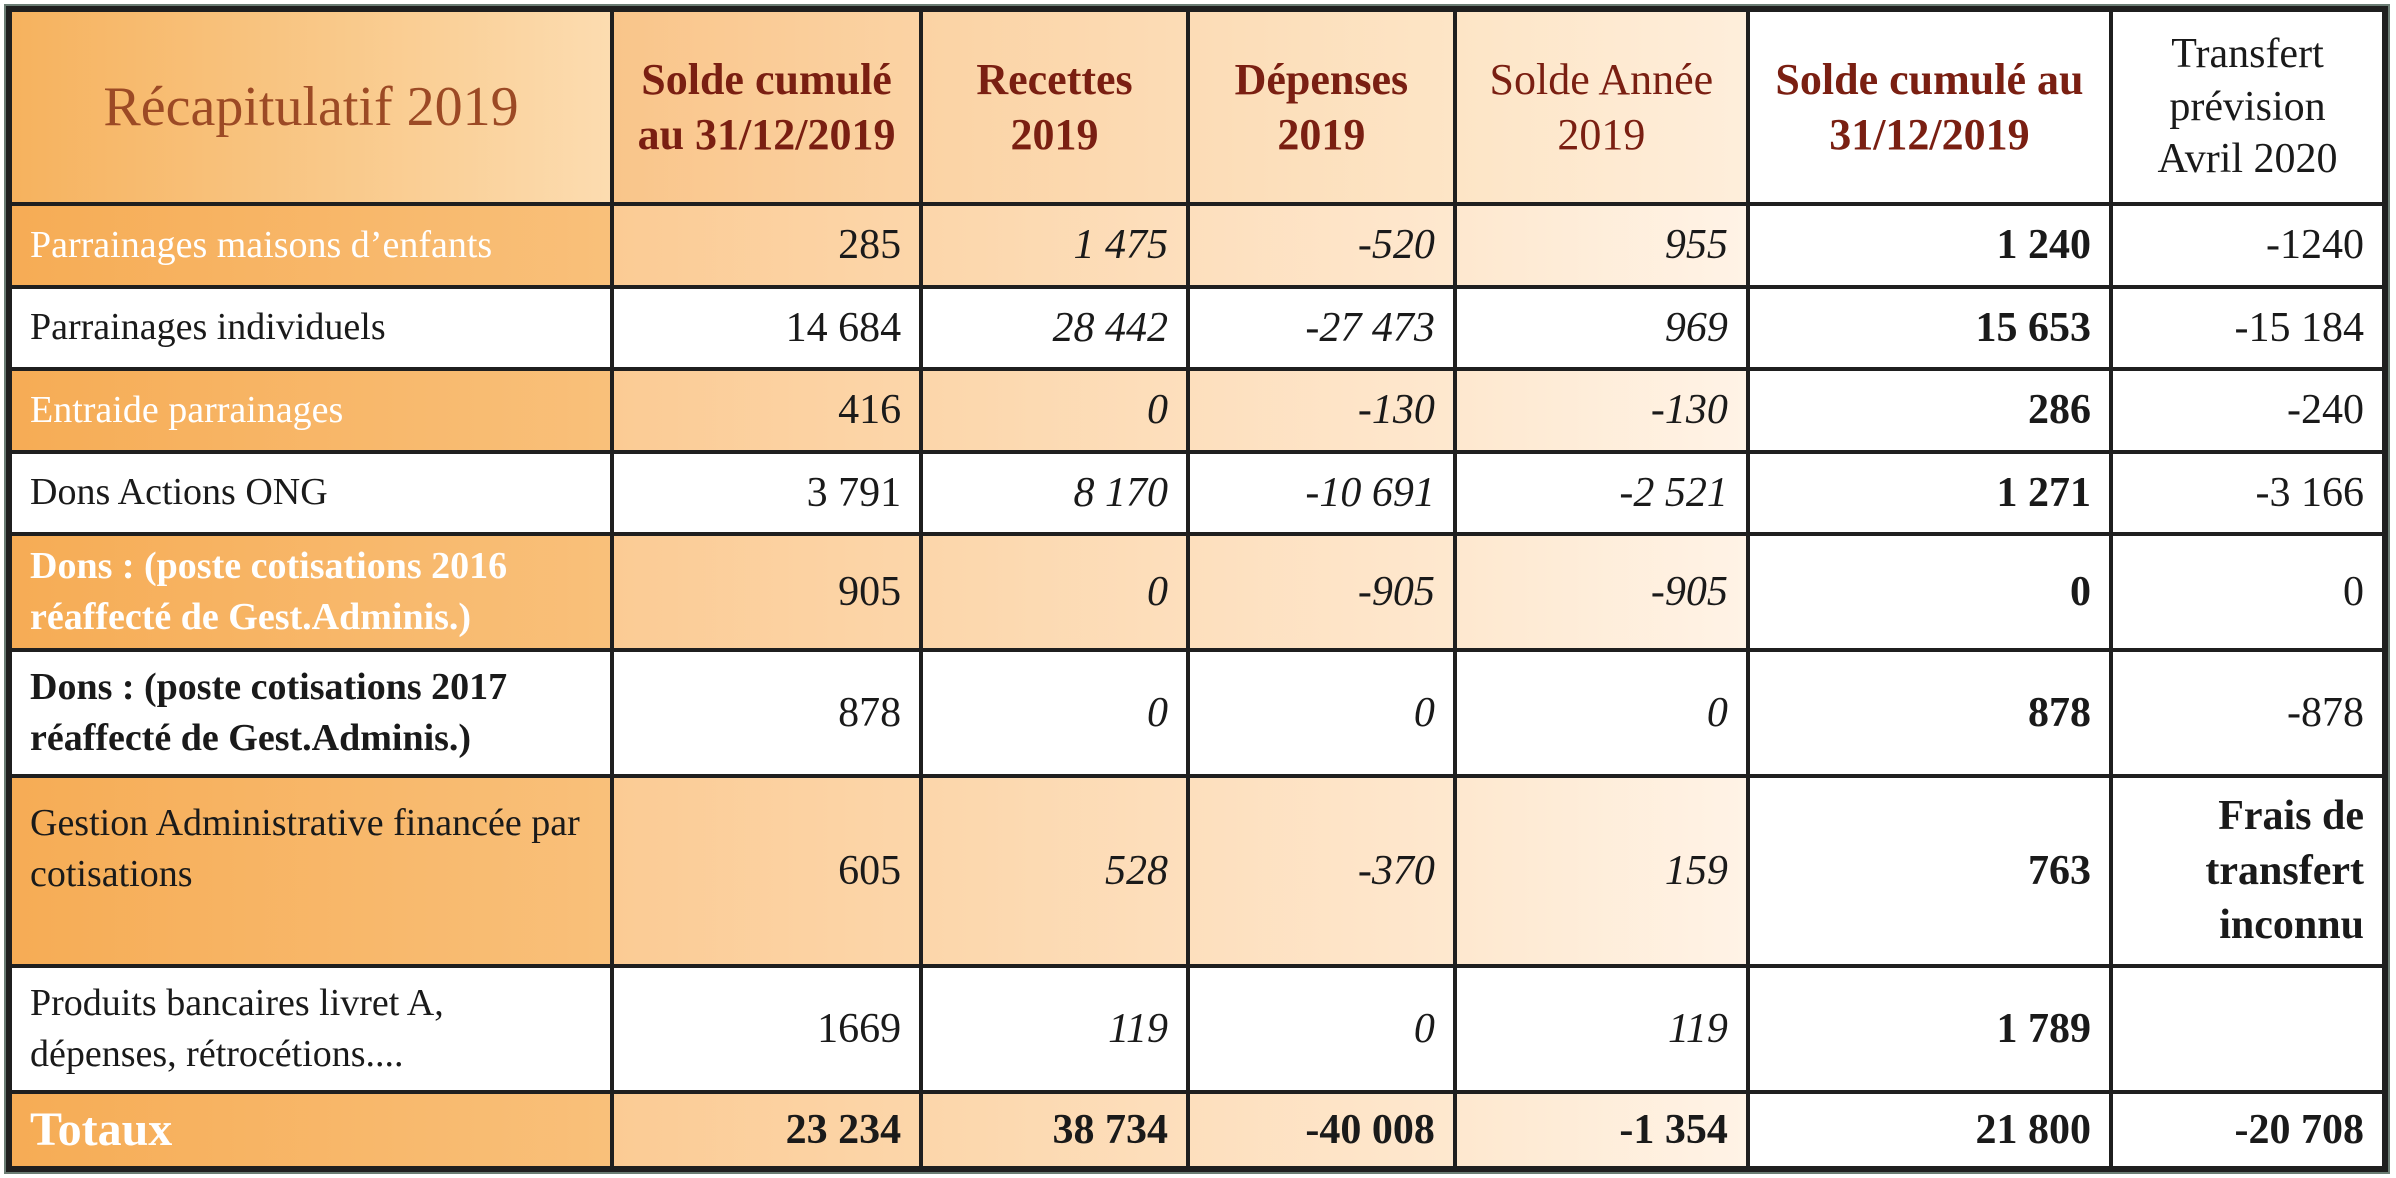  I want to click on totals-label: Totaux, so click(311, 1130).